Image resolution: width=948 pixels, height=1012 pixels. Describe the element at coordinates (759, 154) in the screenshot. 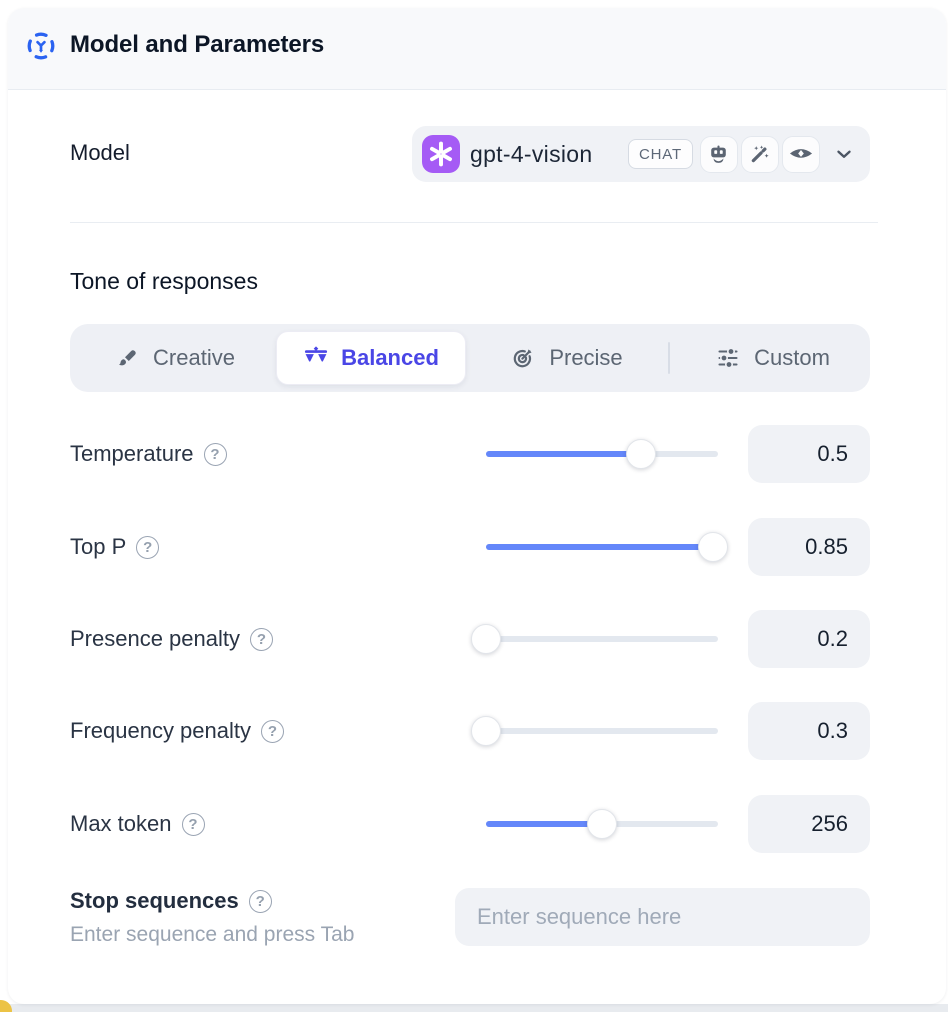

I see `magic-wand-icon` at that location.